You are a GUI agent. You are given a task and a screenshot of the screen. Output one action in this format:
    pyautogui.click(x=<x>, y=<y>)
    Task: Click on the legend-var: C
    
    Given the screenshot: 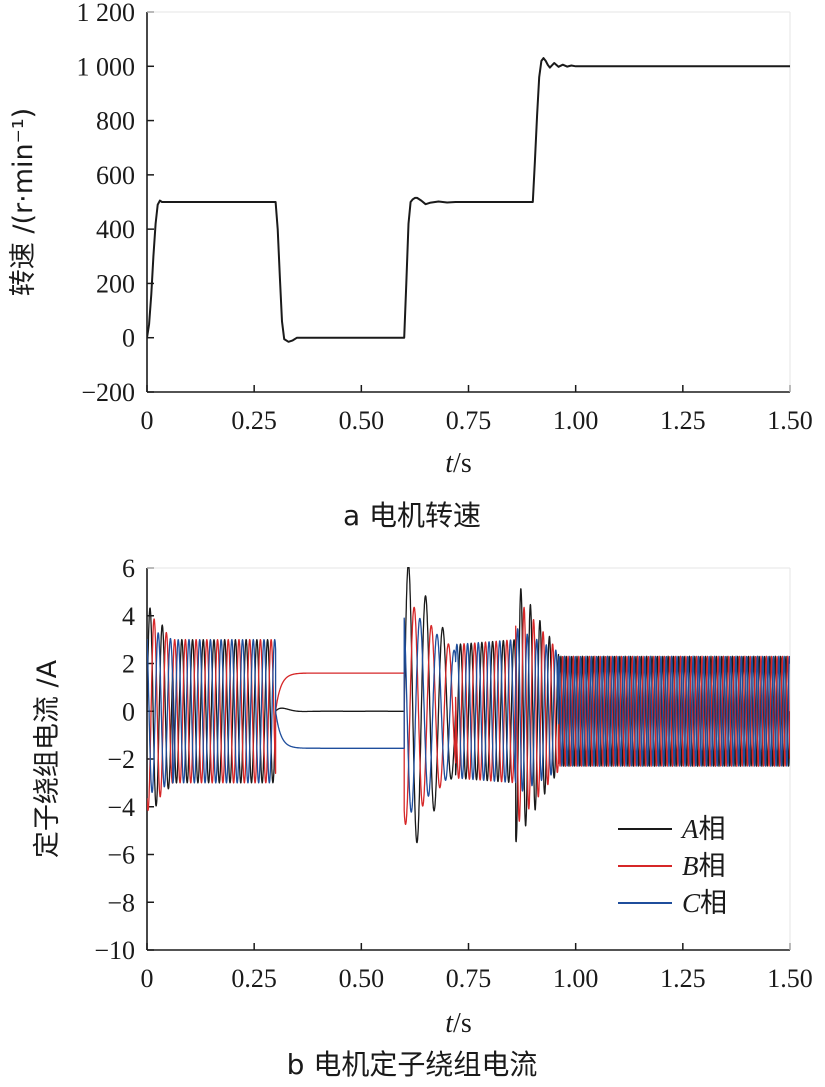 What is the action you would take?
    pyautogui.click(x=691, y=903)
    